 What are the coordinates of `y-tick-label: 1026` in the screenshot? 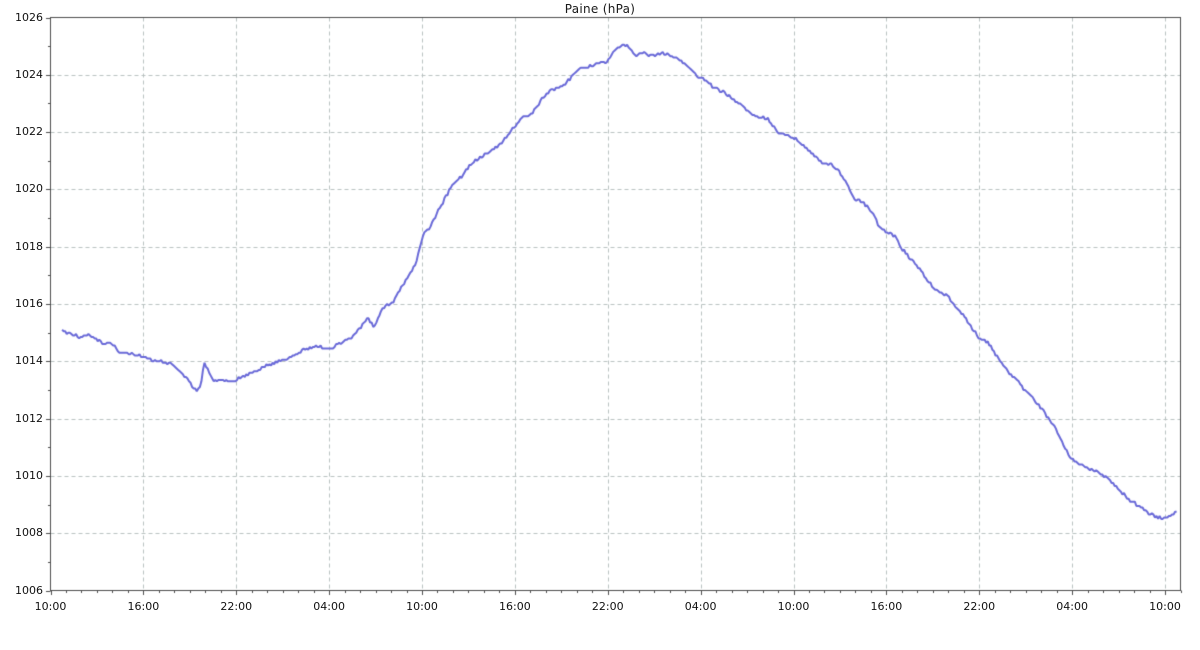 It's located at (29, 17).